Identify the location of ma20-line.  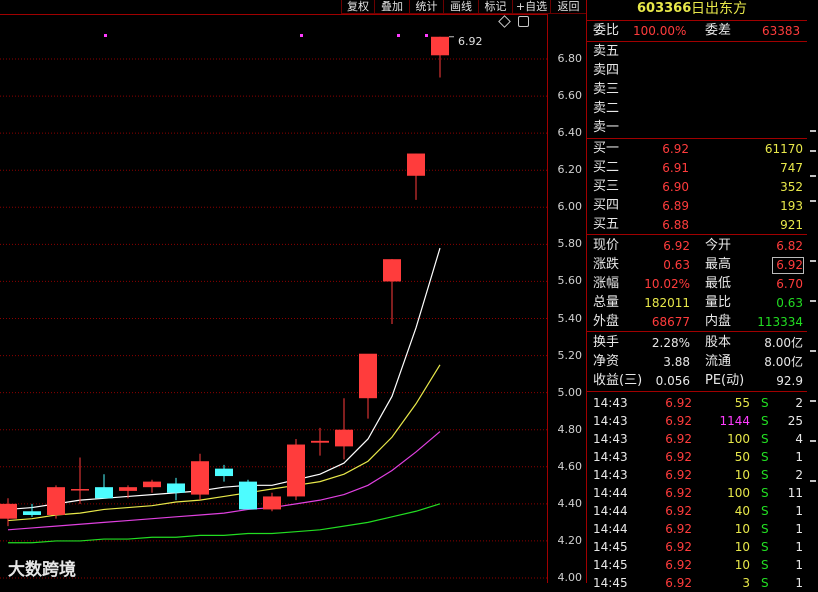
(224, 481).